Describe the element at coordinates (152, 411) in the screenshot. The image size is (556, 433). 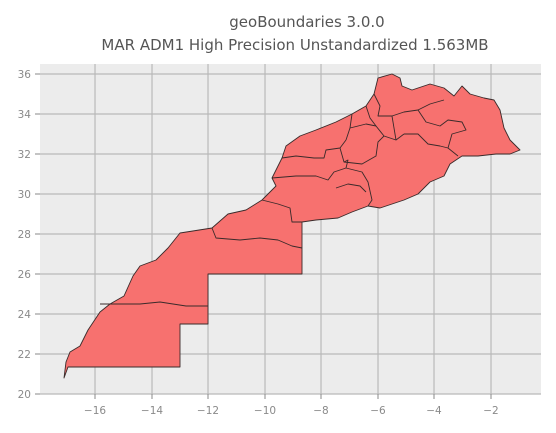
I see `x-tick-label: −14` at that location.